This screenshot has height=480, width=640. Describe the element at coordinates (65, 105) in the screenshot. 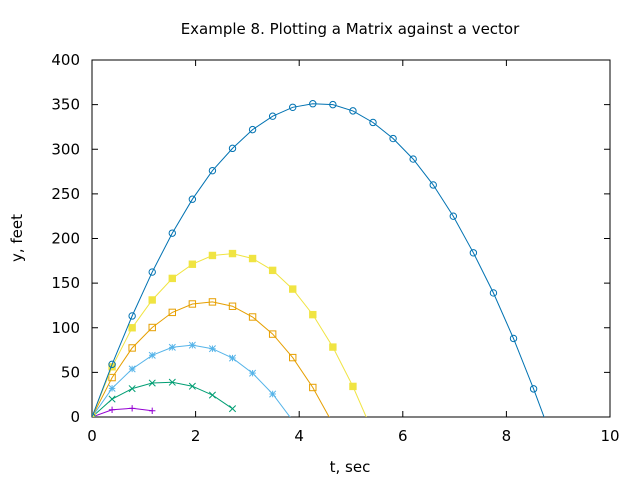

I see `y-tick-label: 350` at that location.